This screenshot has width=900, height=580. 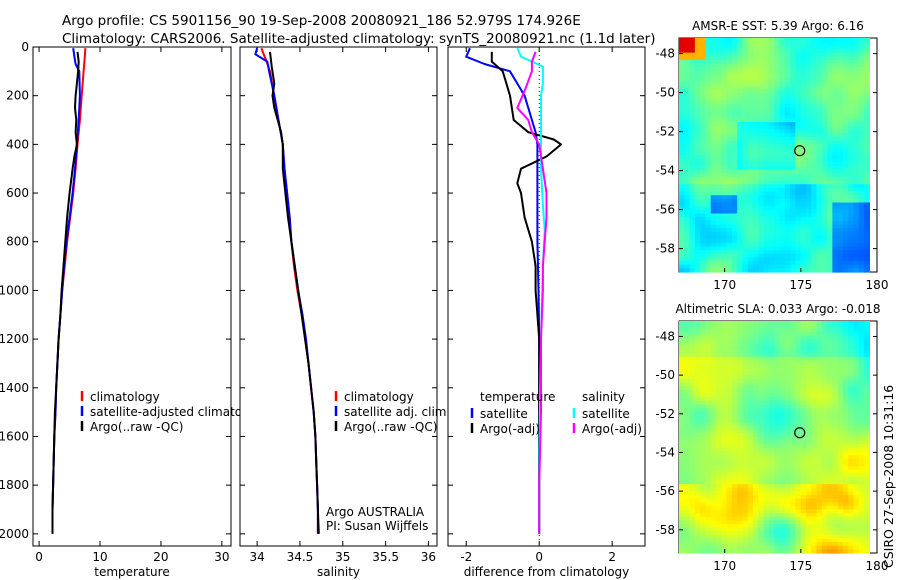 I want to click on legend-label: Argo(-adj), so click(x=612, y=429).